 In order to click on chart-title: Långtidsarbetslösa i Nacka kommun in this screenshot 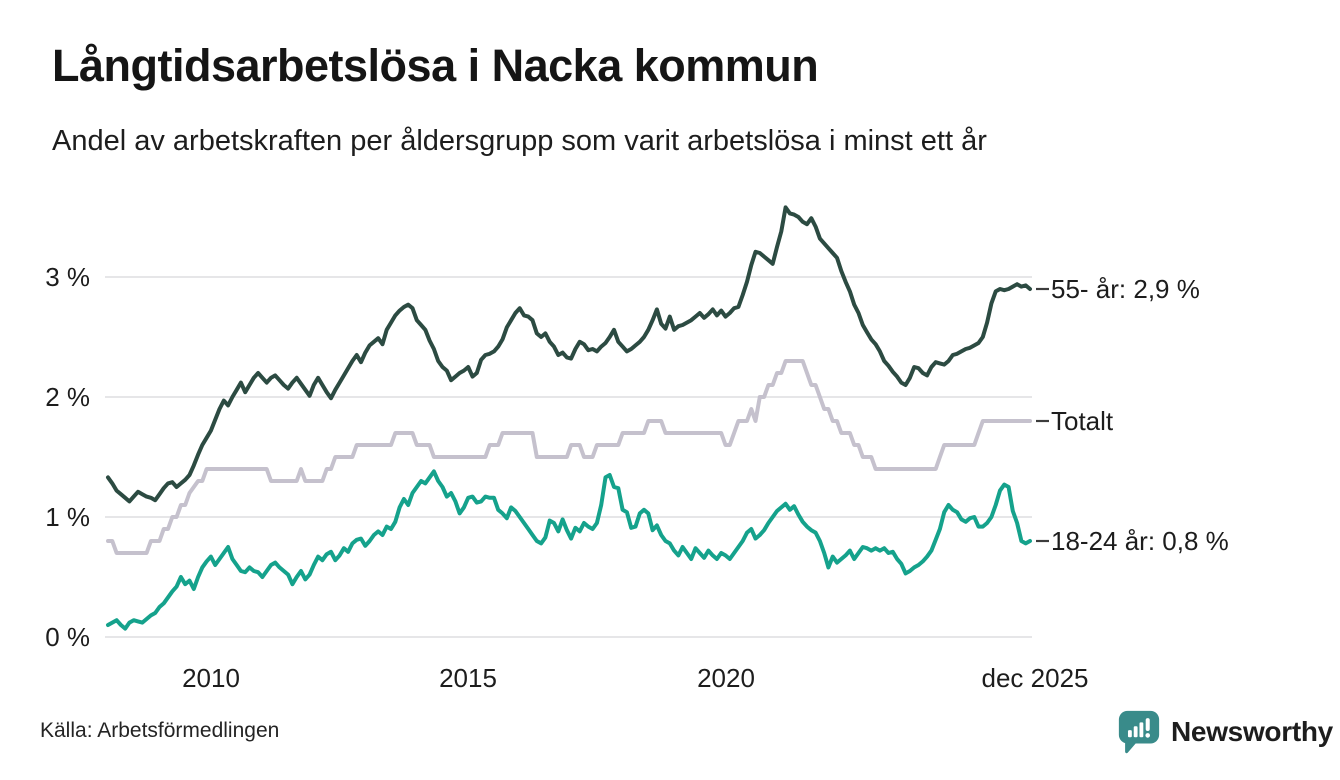, I will do `click(435, 65)`.